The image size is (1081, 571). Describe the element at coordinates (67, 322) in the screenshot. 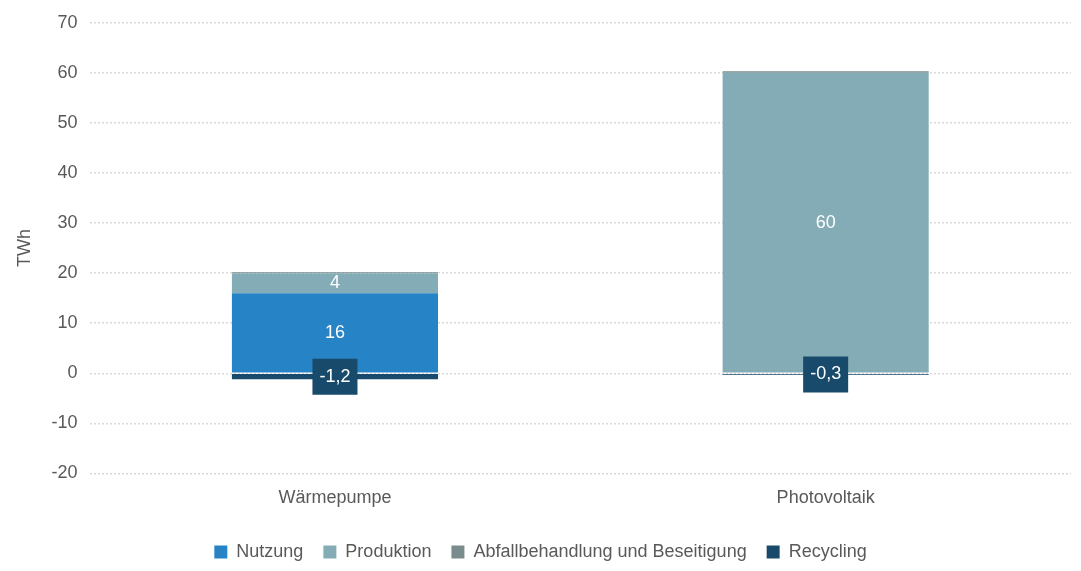

I see `y-tick-label: 10` at that location.